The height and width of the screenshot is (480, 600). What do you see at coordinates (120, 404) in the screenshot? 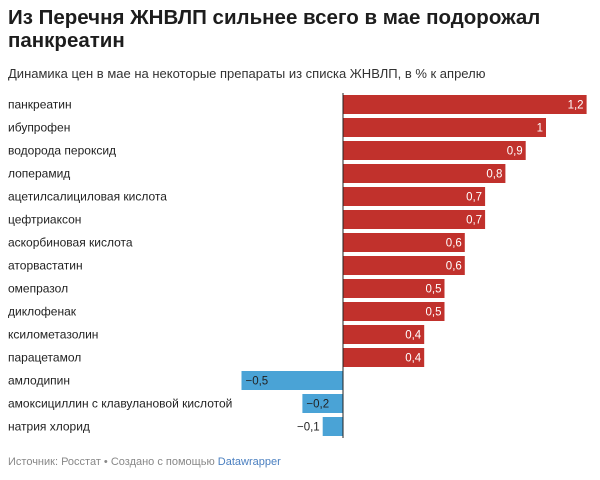
I see `category-label: амоксициллин с клавулановой кислотой` at bounding box center [120, 404].